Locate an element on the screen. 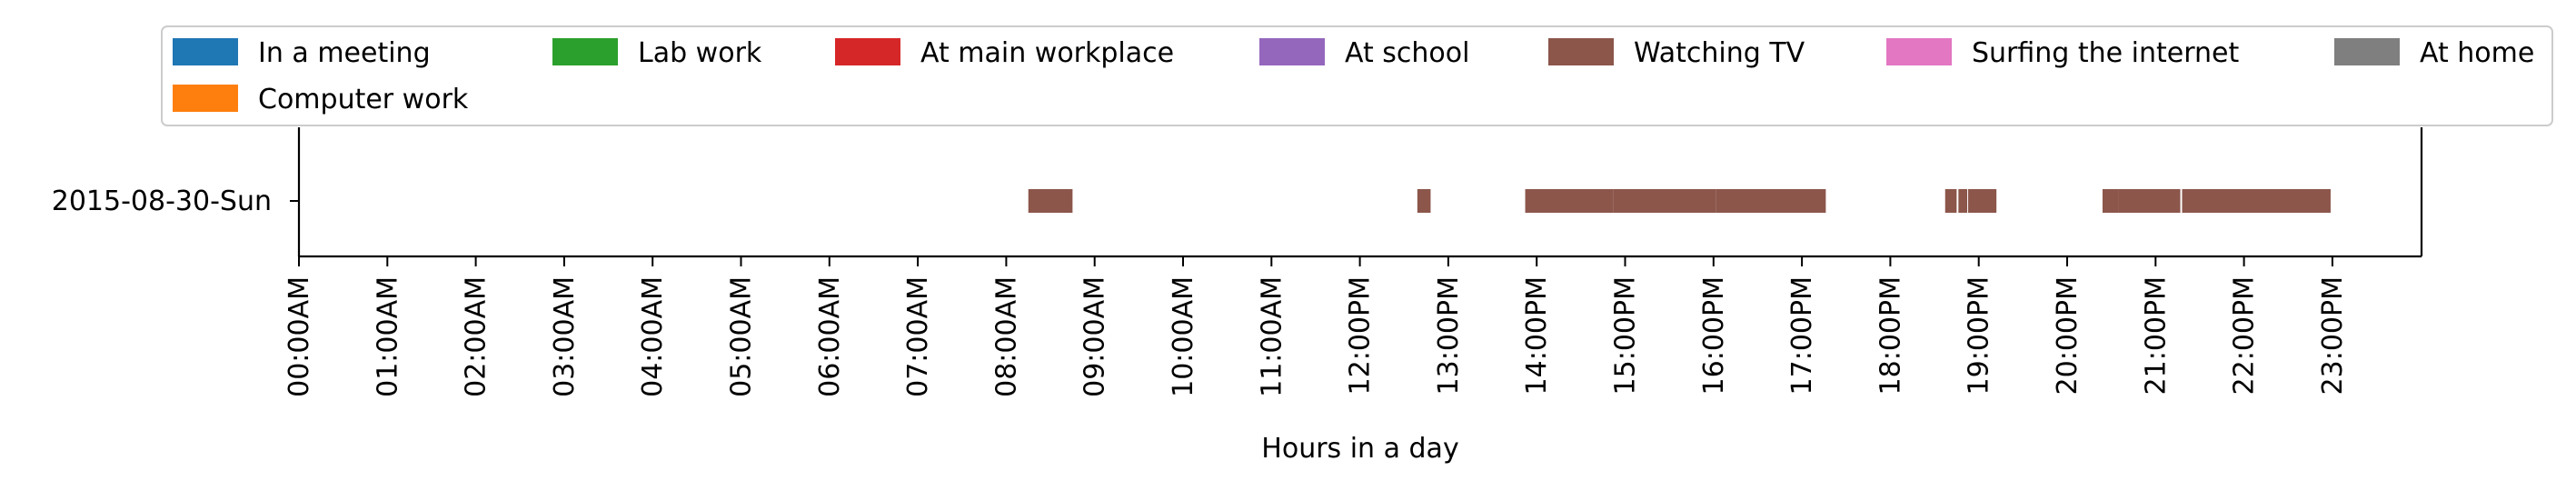 The width and height of the screenshot is (2576, 491). x-tick-label: 22:00PM is located at coordinates (2245, 335).